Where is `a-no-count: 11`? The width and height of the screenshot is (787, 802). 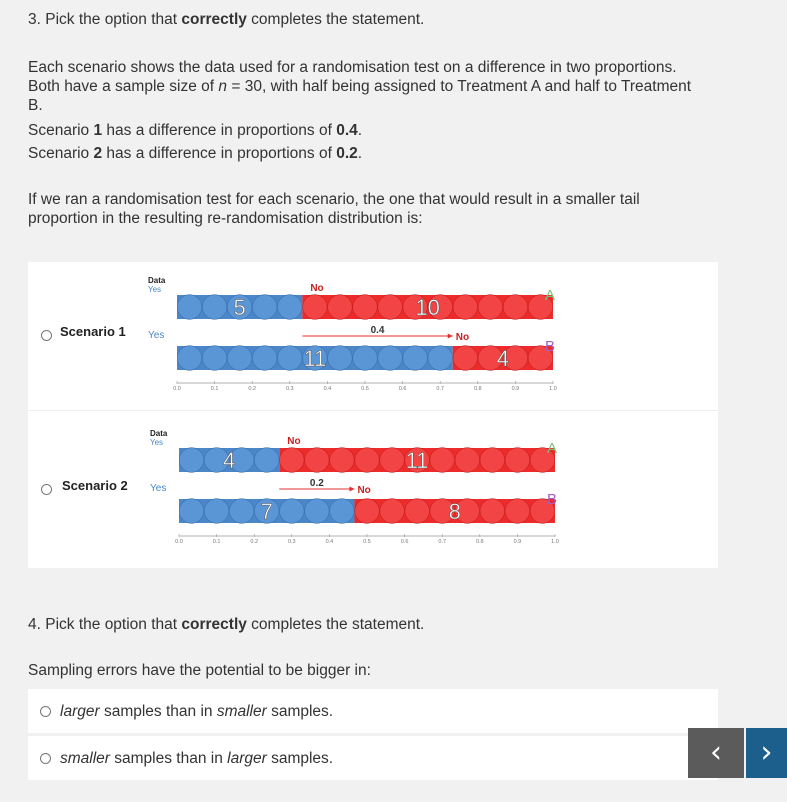
a-no-count: 11 is located at coordinates (417, 460).